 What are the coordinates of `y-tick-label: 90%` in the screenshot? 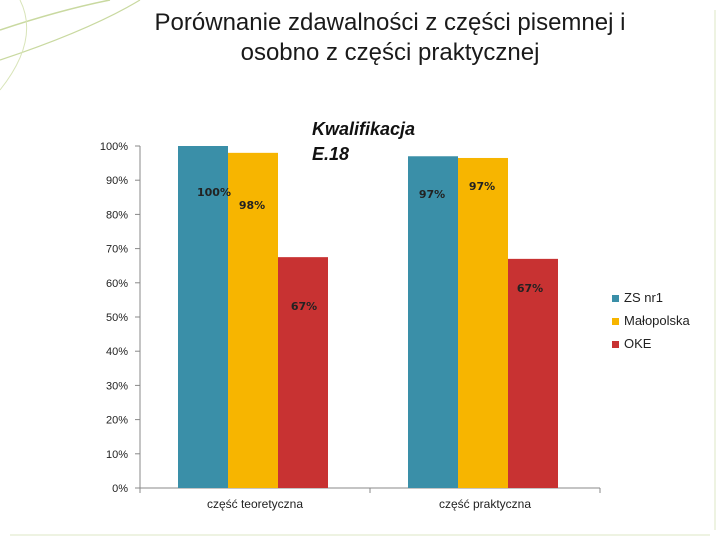 It's located at (117, 181).